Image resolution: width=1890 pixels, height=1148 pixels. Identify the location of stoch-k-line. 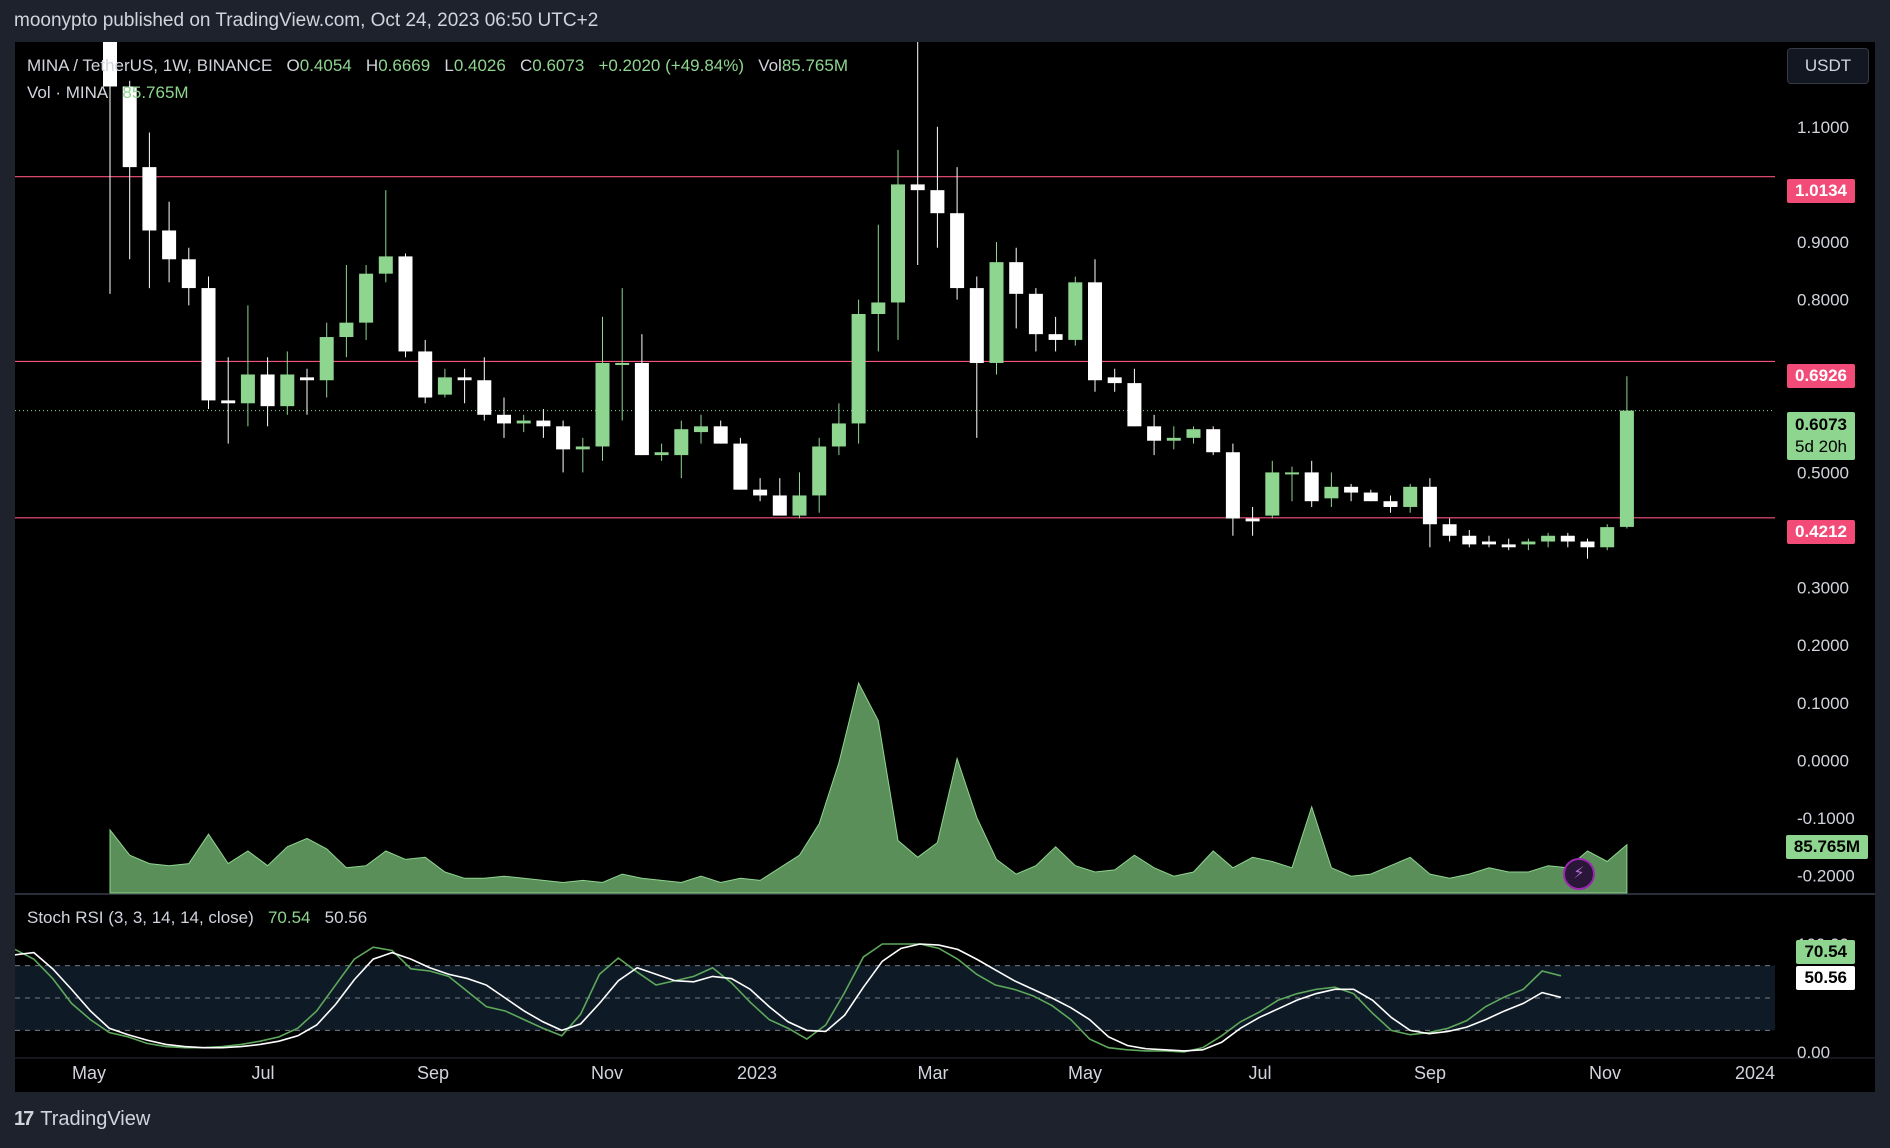
(788, 998).